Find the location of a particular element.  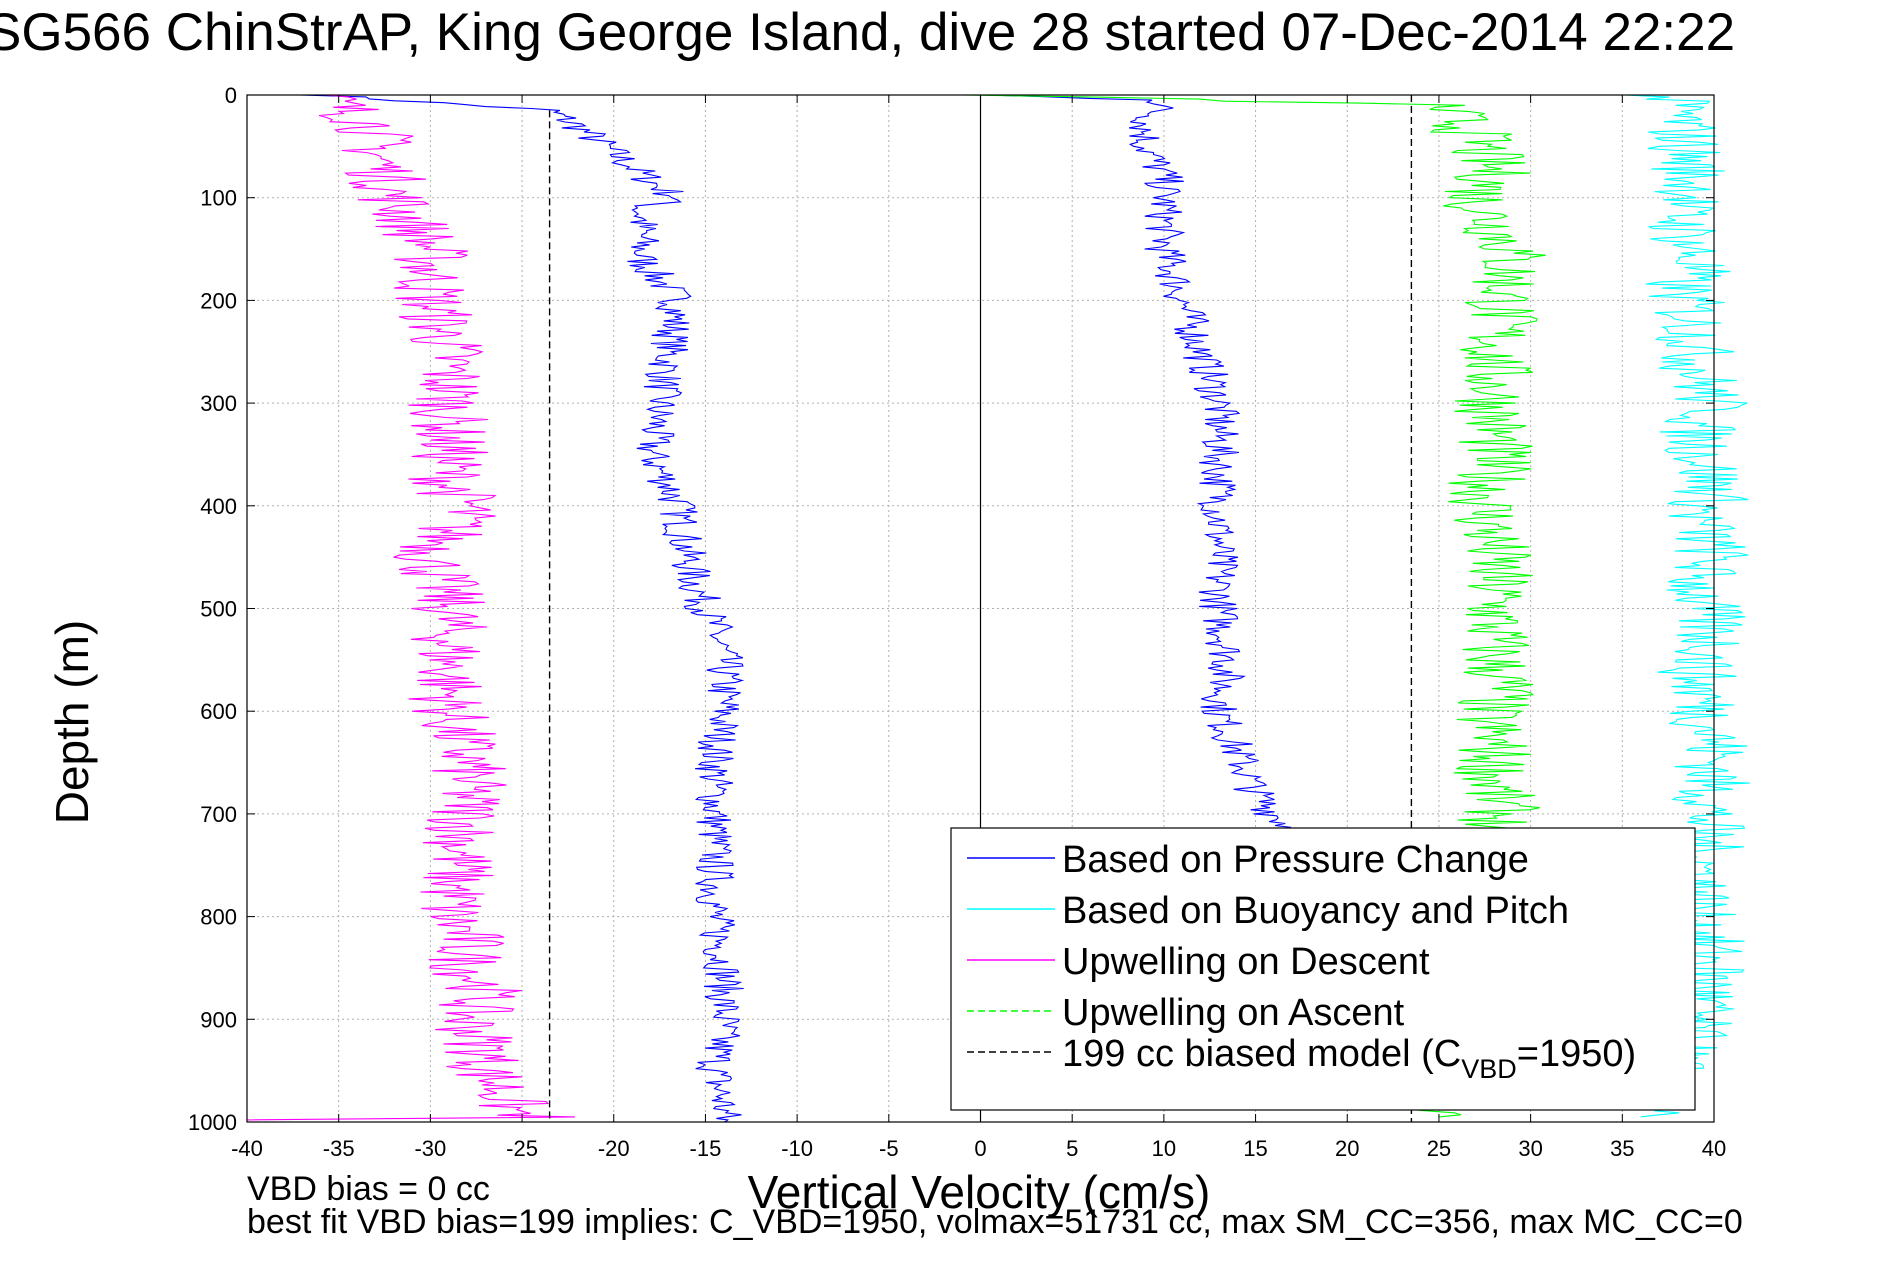

x-tick-label: -20 is located at coordinates (614, 1148).